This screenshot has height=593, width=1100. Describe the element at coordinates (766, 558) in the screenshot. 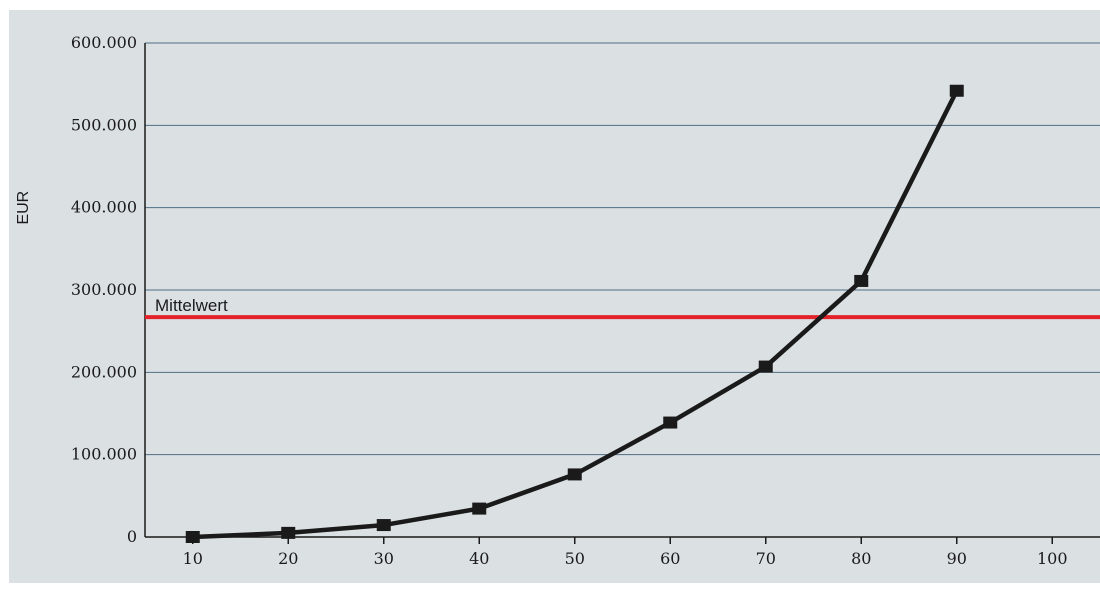

I see `x-tick-label: 70` at that location.